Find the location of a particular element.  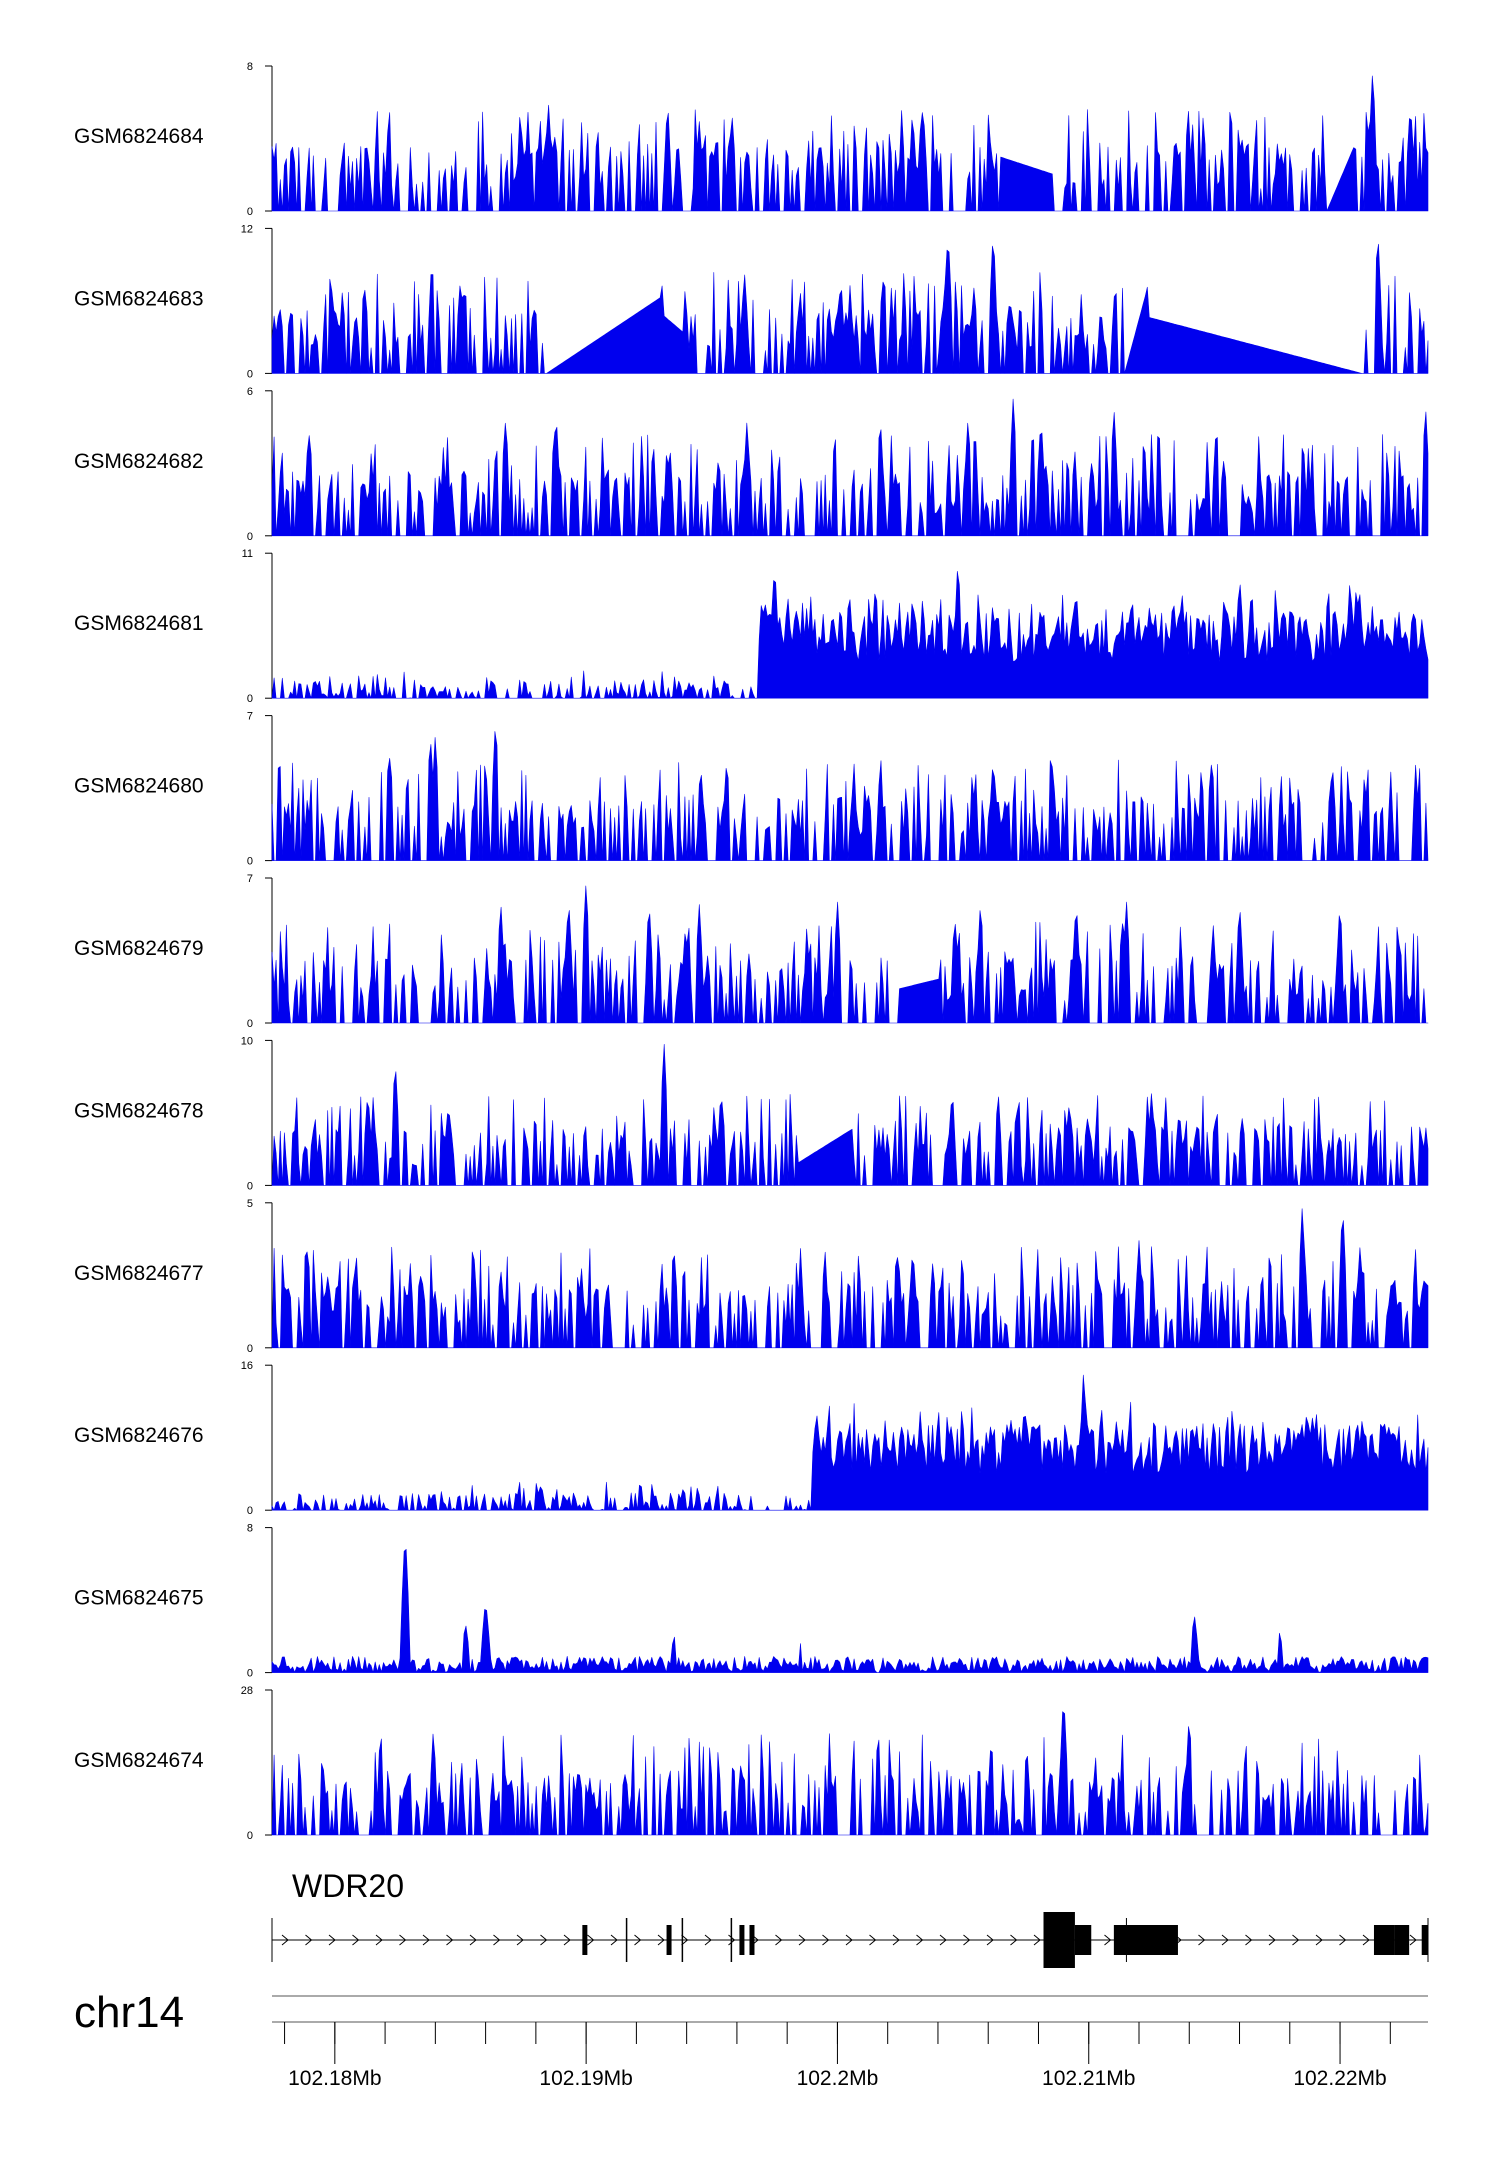

y-axis-max-label: 5 is located at coordinates (250, 1204).